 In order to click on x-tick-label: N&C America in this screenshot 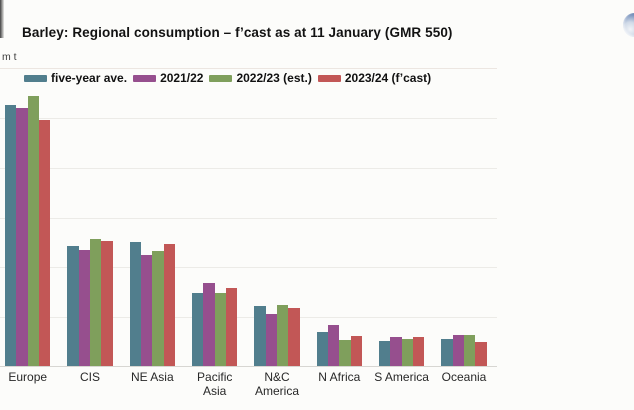, I will do `click(276, 384)`.